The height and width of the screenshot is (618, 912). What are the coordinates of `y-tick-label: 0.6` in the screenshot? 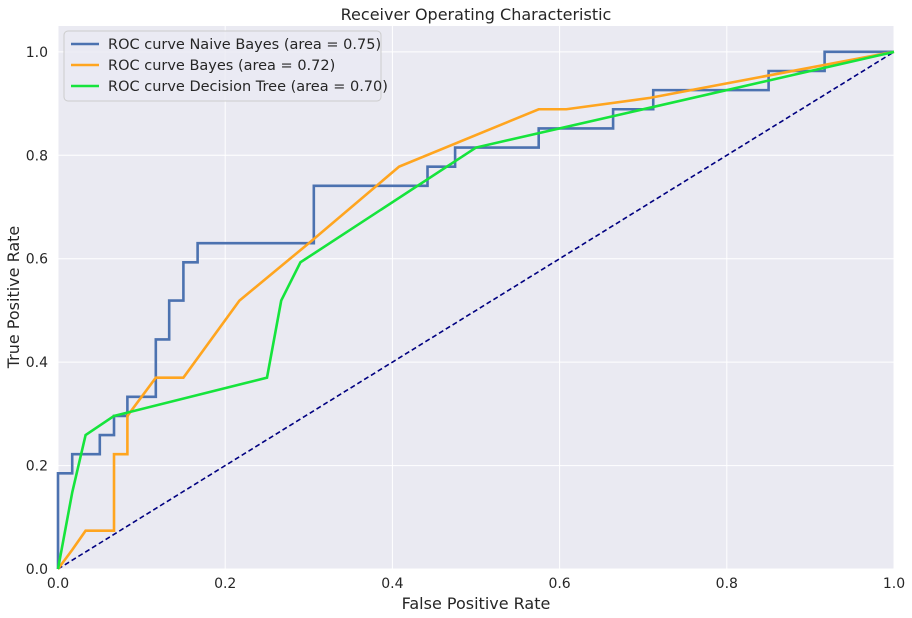 It's located at (37, 260).